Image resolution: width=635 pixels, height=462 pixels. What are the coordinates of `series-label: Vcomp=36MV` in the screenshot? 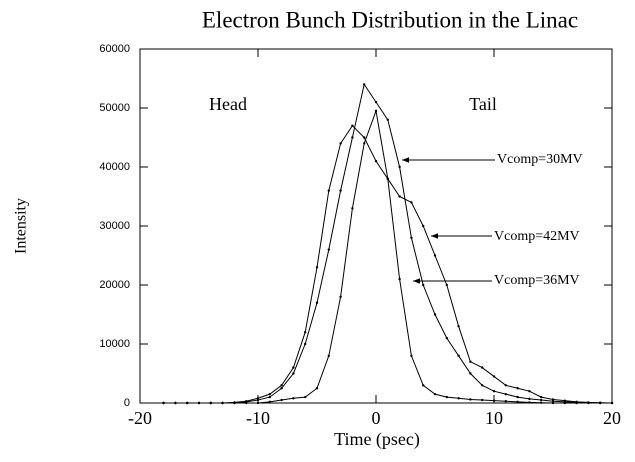 It's located at (537, 280).